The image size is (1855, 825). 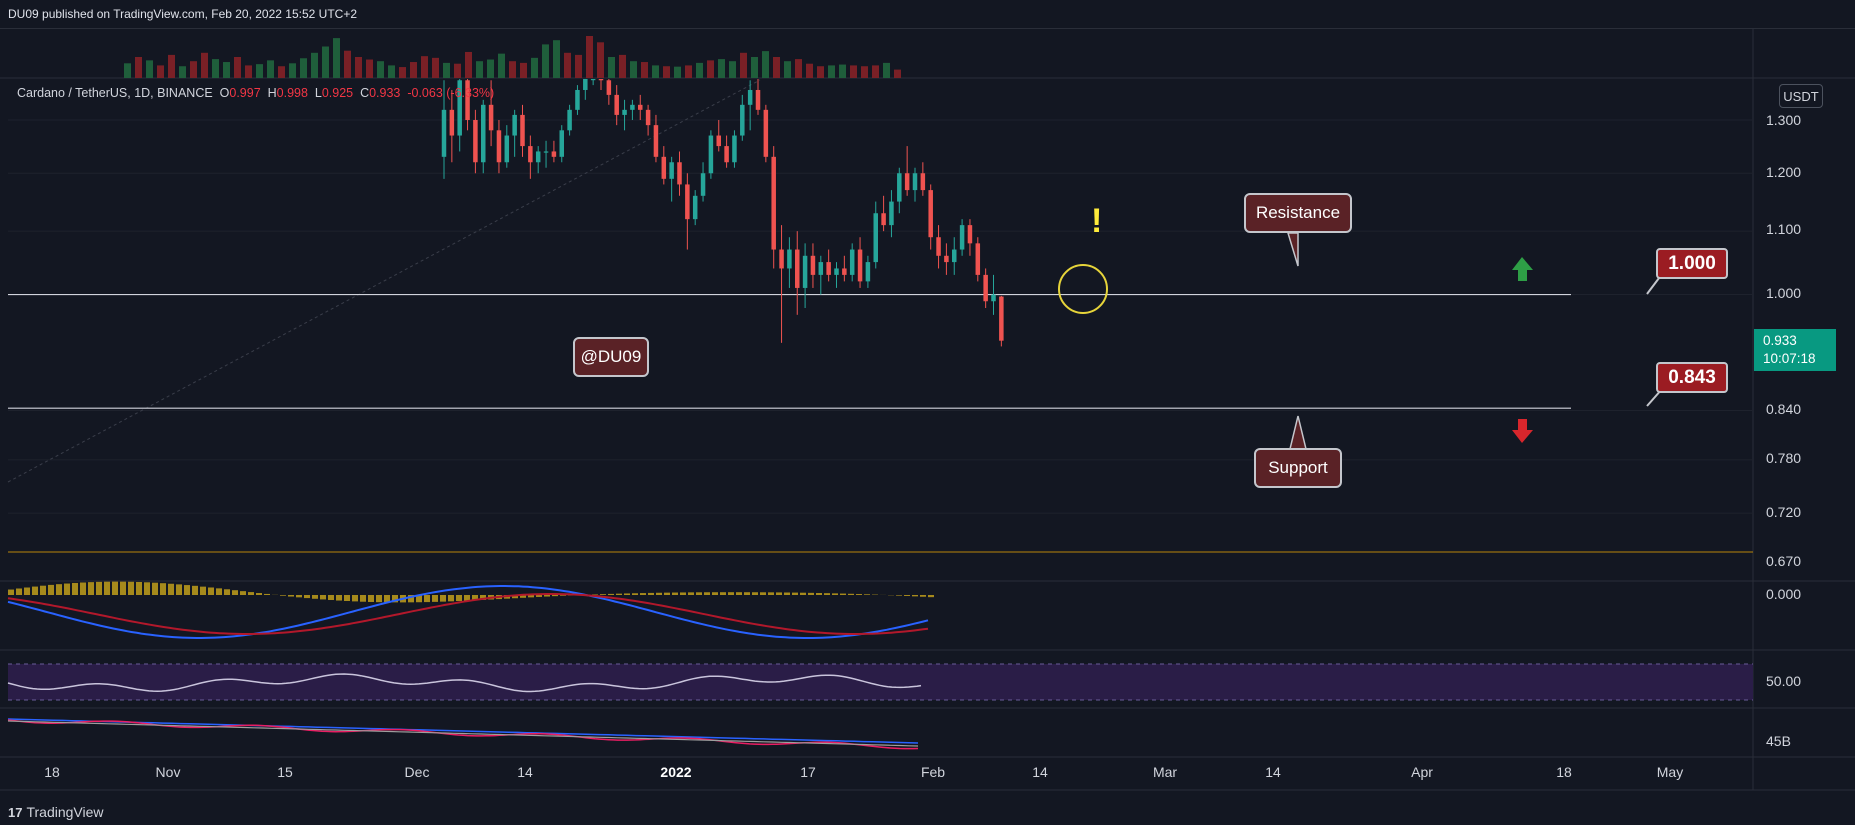 What do you see at coordinates (1522, 269) in the screenshot?
I see `up-arrow-icon` at bounding box center [1522, 269].